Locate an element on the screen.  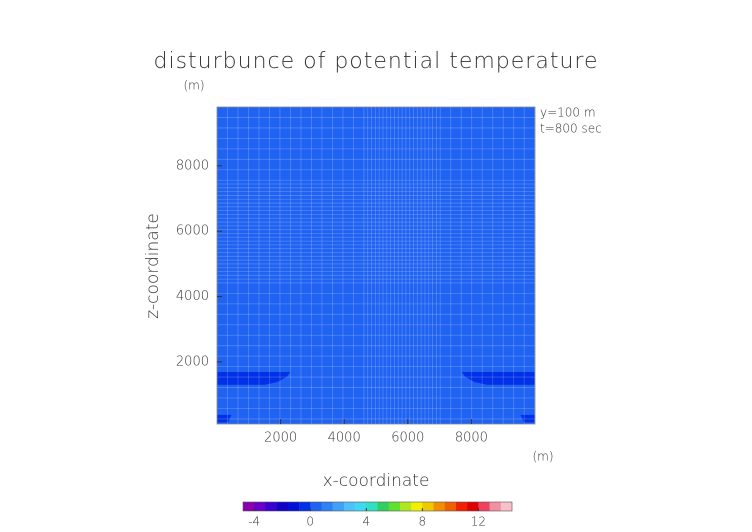
y-tick-label: 8000 is located at coordinates (192, 165).